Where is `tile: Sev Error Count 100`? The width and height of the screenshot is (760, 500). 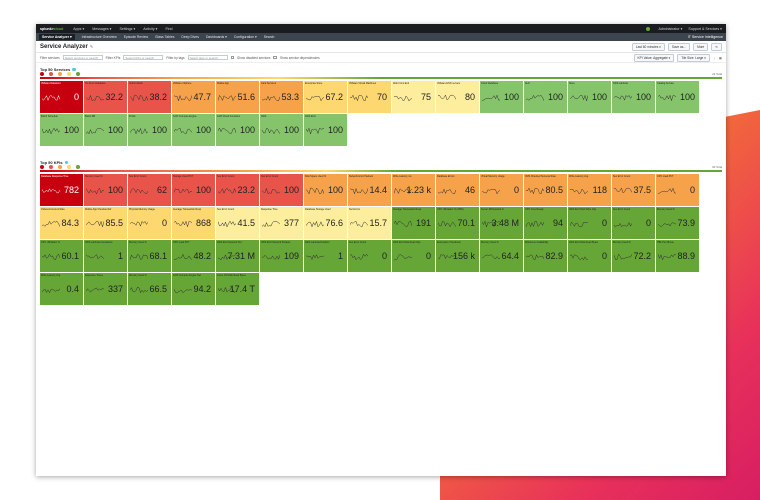
tile: Sev Error Count 100 is located at coordinates (281, 190).